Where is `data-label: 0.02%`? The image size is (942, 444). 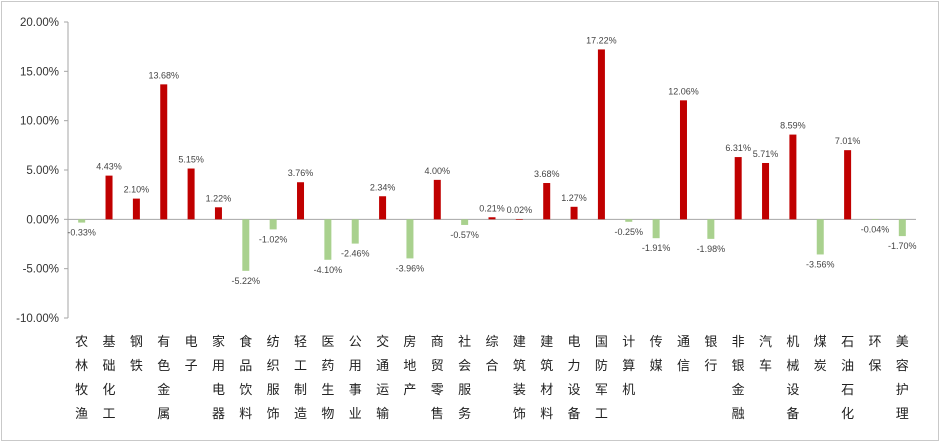
data-label: 0.02% is located at coordinates (520, 210).